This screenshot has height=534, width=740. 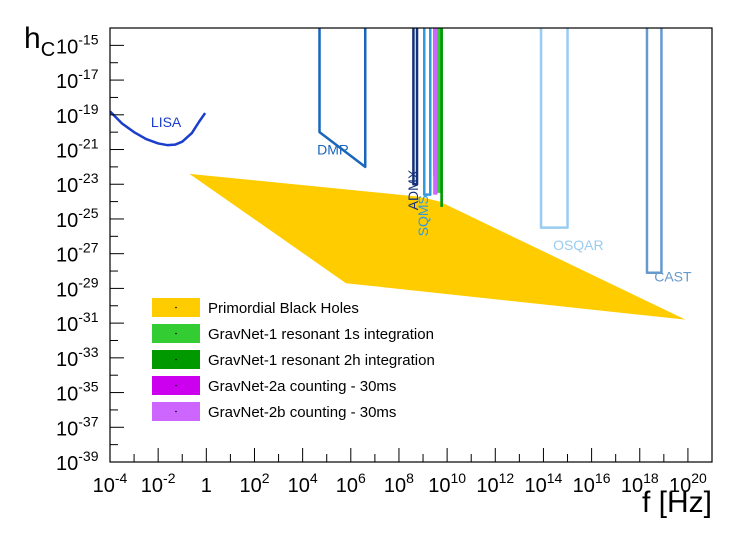 What do you see at coordinates (32, 38) in the screenshot?
I see `y-axis-title-main: h` at bounding box center [32, 38].